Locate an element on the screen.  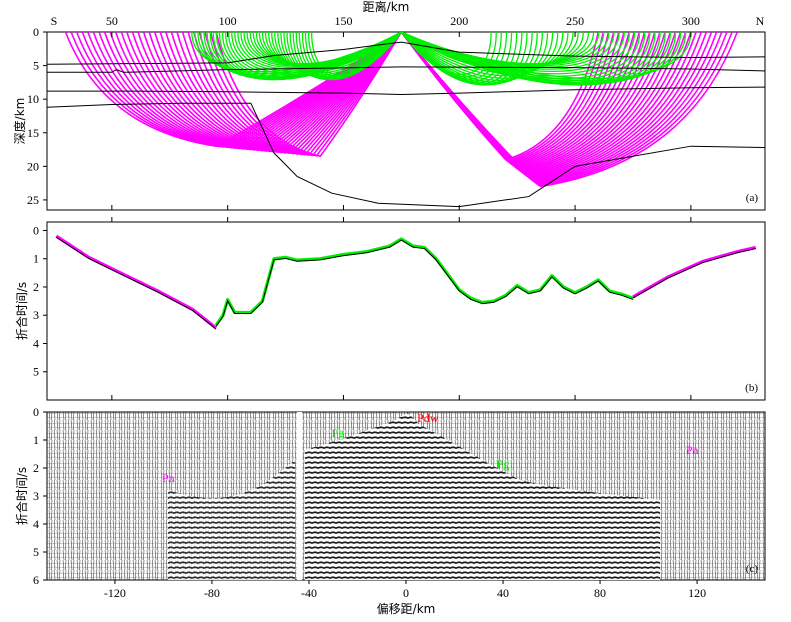
panel-b-ytick-label: 3 is located at coordinates (36, 315).